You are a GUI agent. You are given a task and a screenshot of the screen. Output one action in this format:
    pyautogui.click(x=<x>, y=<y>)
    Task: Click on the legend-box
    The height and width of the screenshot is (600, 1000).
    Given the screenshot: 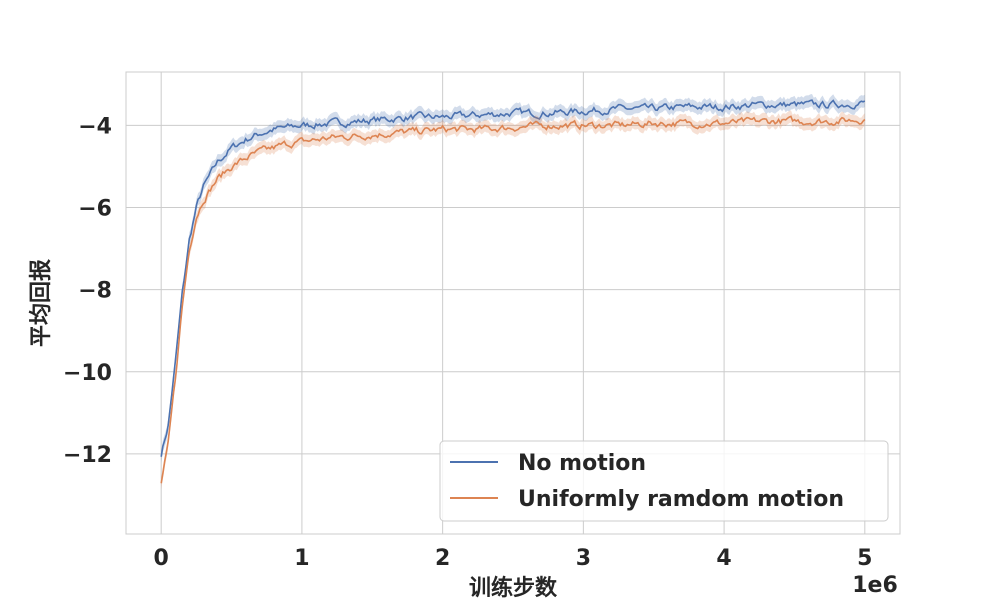 What is the action you would take?
    pyautogui.click(x=664, y=481)
    